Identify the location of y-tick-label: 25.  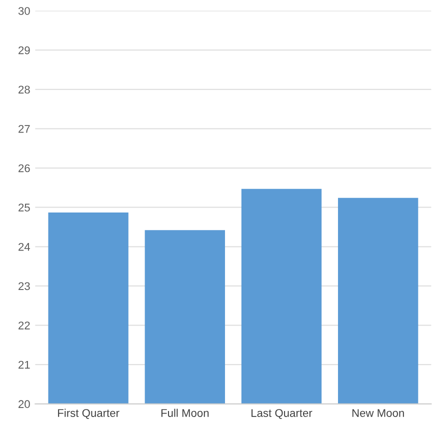
(24, 208).